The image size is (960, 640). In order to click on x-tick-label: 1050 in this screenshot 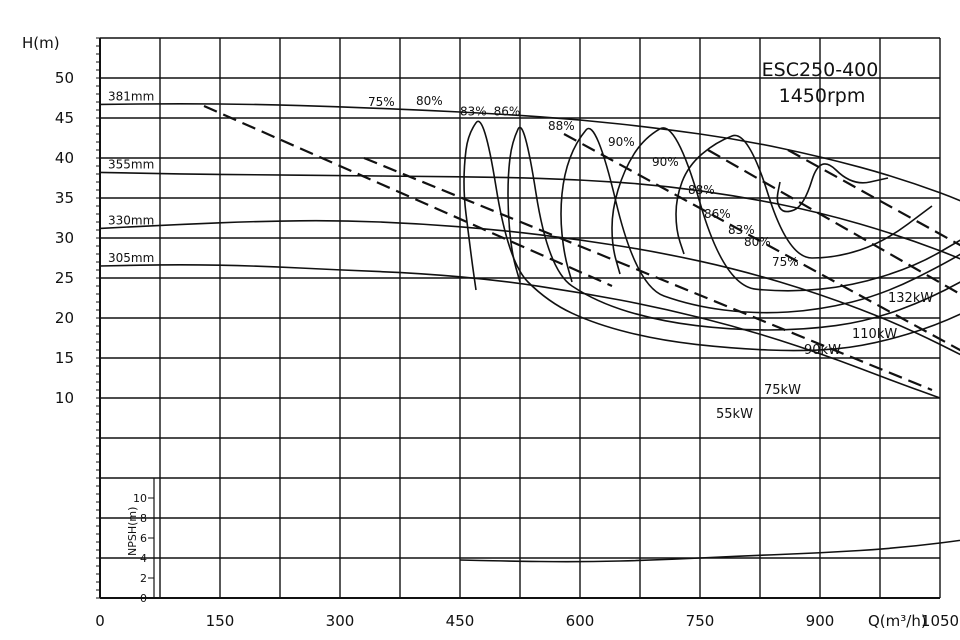, I will do `click(940, 621)`.